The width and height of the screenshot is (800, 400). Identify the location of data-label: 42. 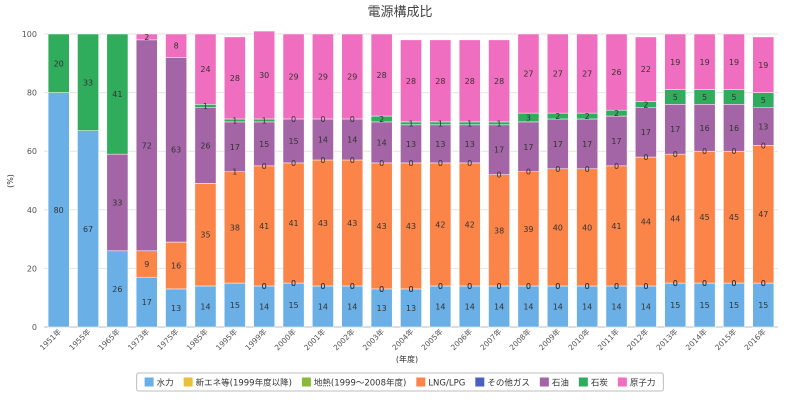
(470, 224).